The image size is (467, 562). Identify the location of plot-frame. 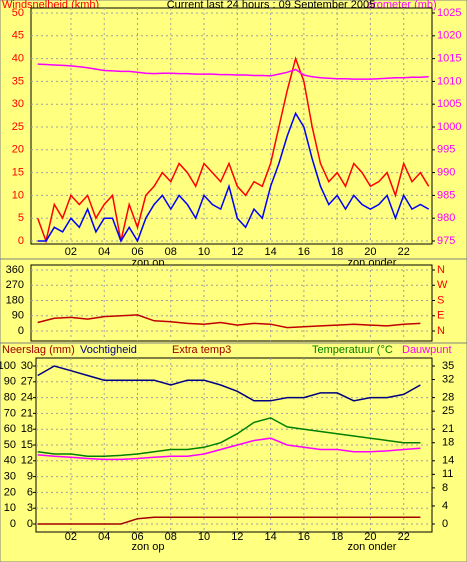
(231, 303).